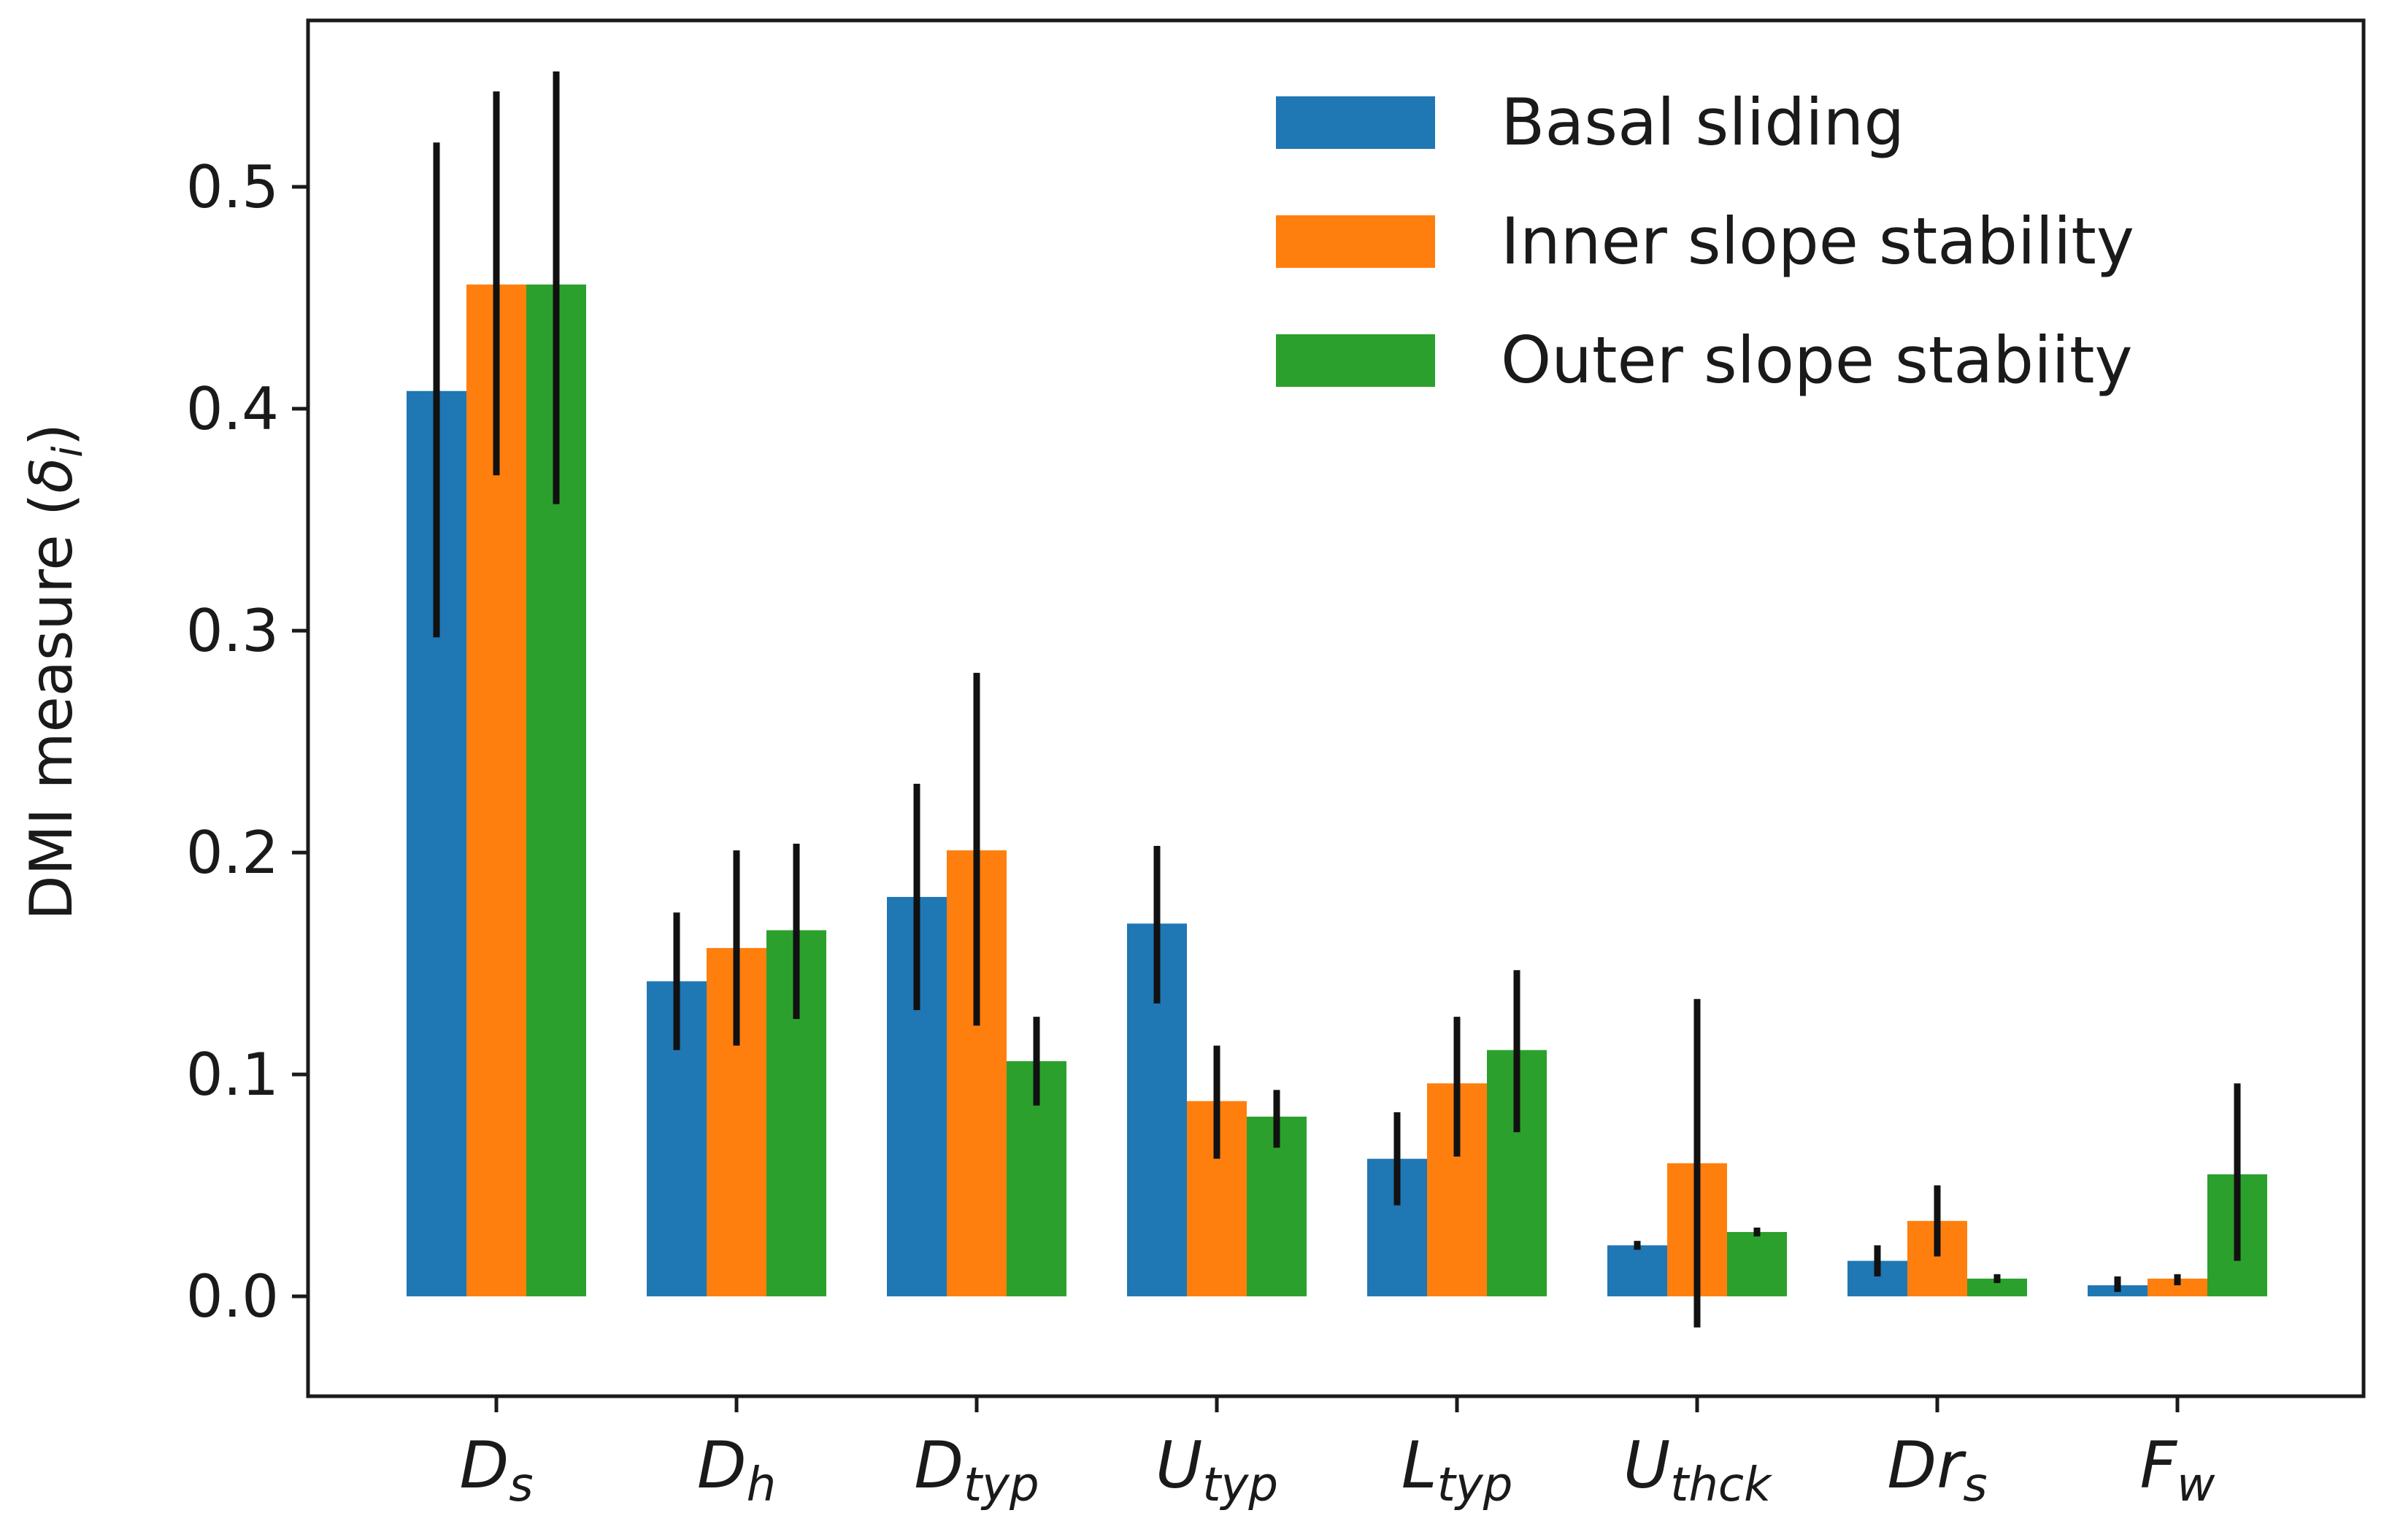 The image size is (2384, 1540). I want to click on y-tick-label: 0.2, so click(232, 853).